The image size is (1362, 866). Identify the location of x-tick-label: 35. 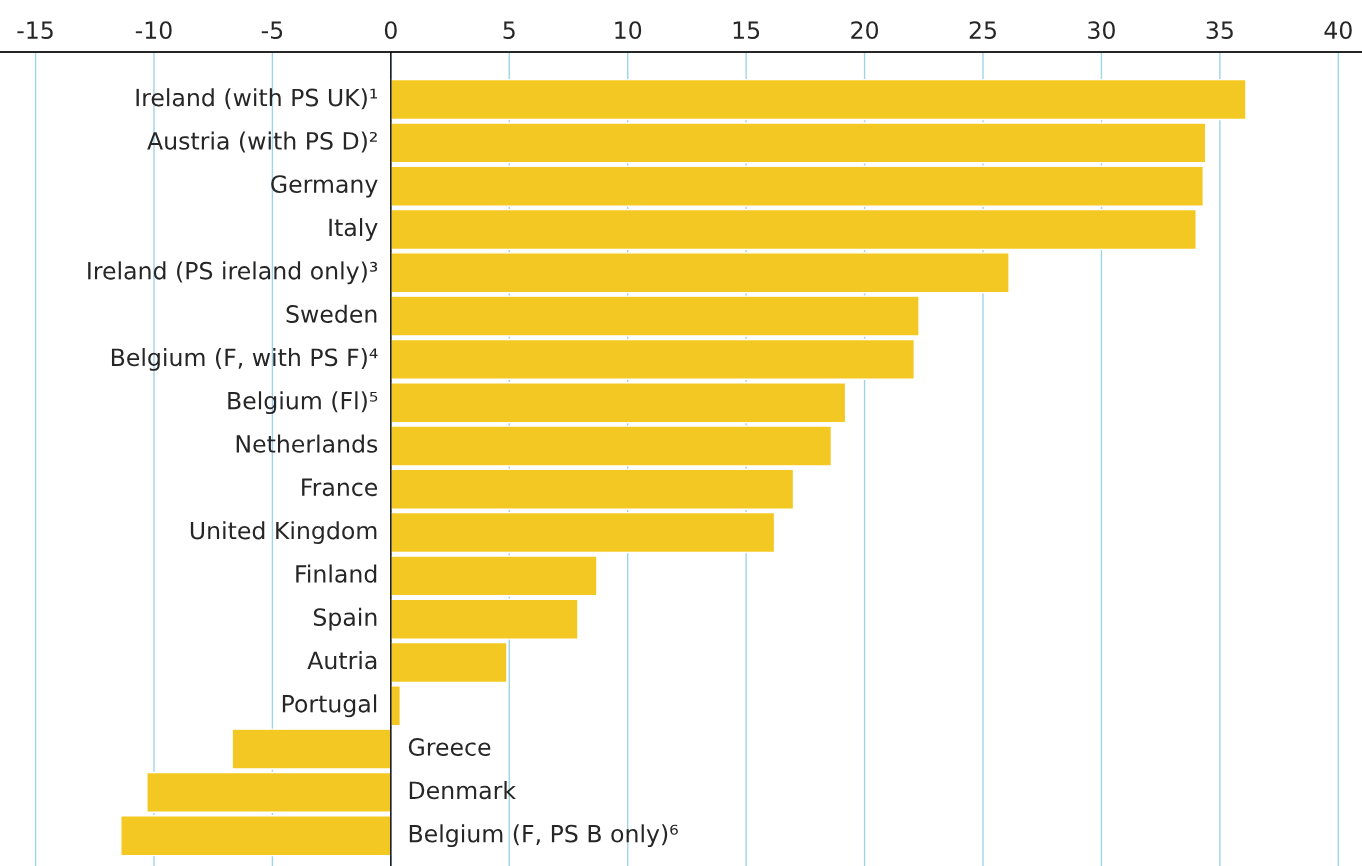
(1219, 30).